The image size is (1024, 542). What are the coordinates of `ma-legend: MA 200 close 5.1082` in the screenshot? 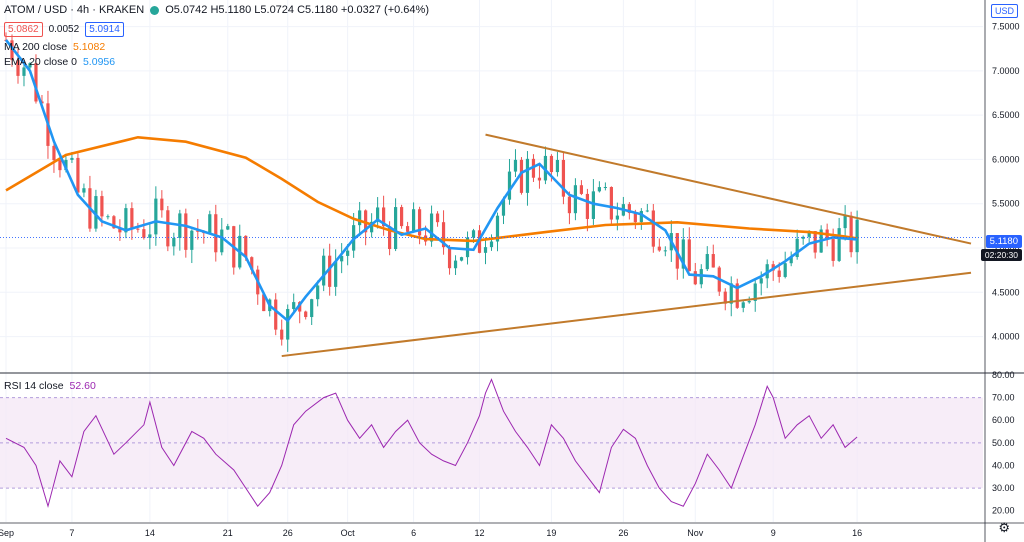 It's located at (54, 47).